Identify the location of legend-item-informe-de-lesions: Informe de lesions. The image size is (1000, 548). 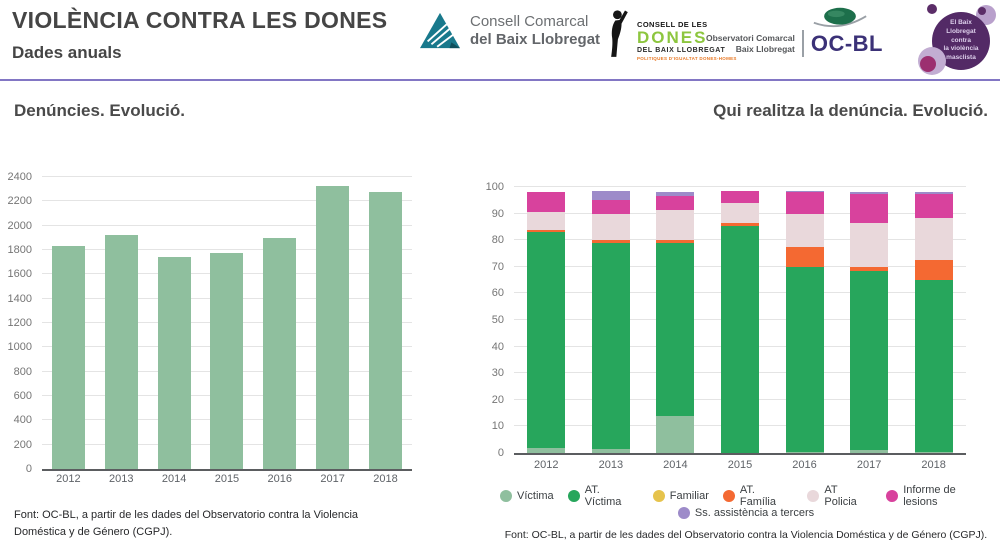
(939, 496).